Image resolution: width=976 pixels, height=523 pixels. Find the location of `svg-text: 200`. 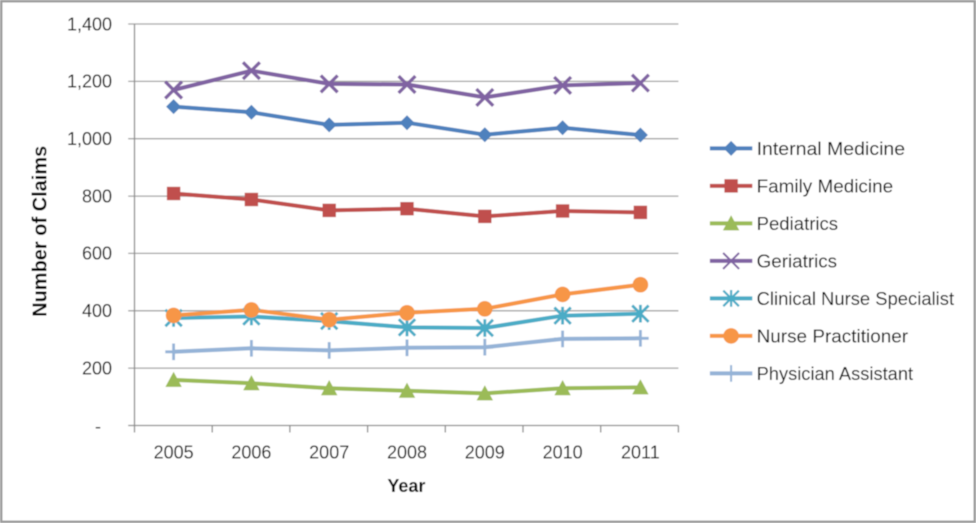

svg-text: 200 is located at coordinates (97, 368).